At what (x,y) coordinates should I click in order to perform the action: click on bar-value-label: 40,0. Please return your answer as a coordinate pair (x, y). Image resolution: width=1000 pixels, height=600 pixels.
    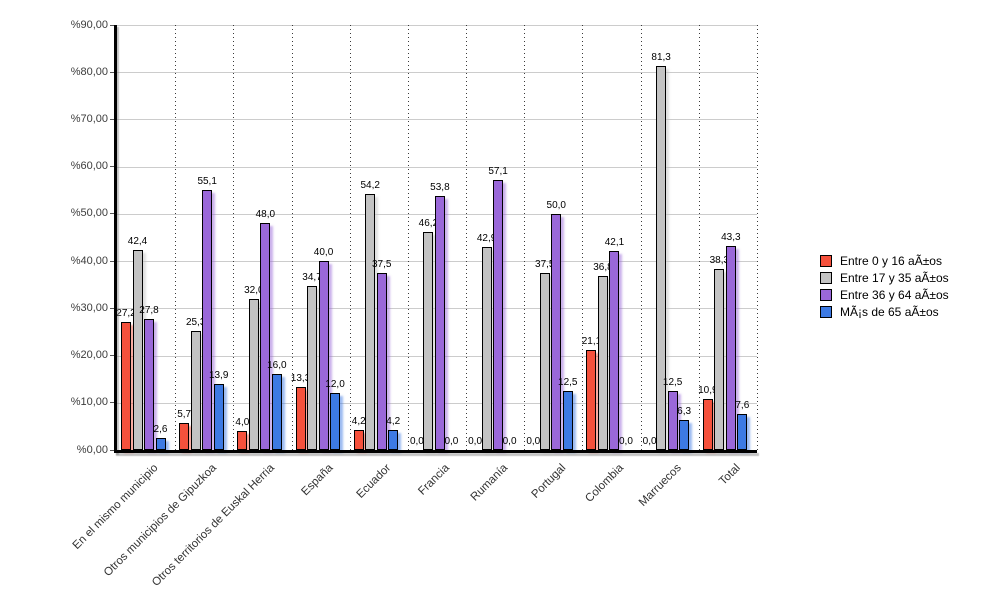
    Looking at the image, I should click on (323, 253).